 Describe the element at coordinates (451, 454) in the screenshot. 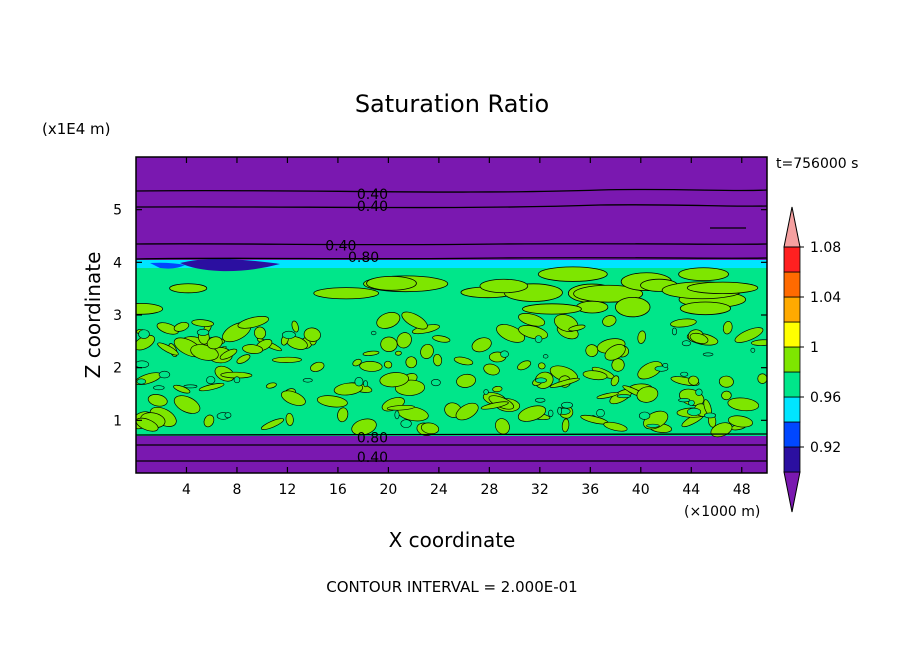

I see `lower-dry-layer` at that location.